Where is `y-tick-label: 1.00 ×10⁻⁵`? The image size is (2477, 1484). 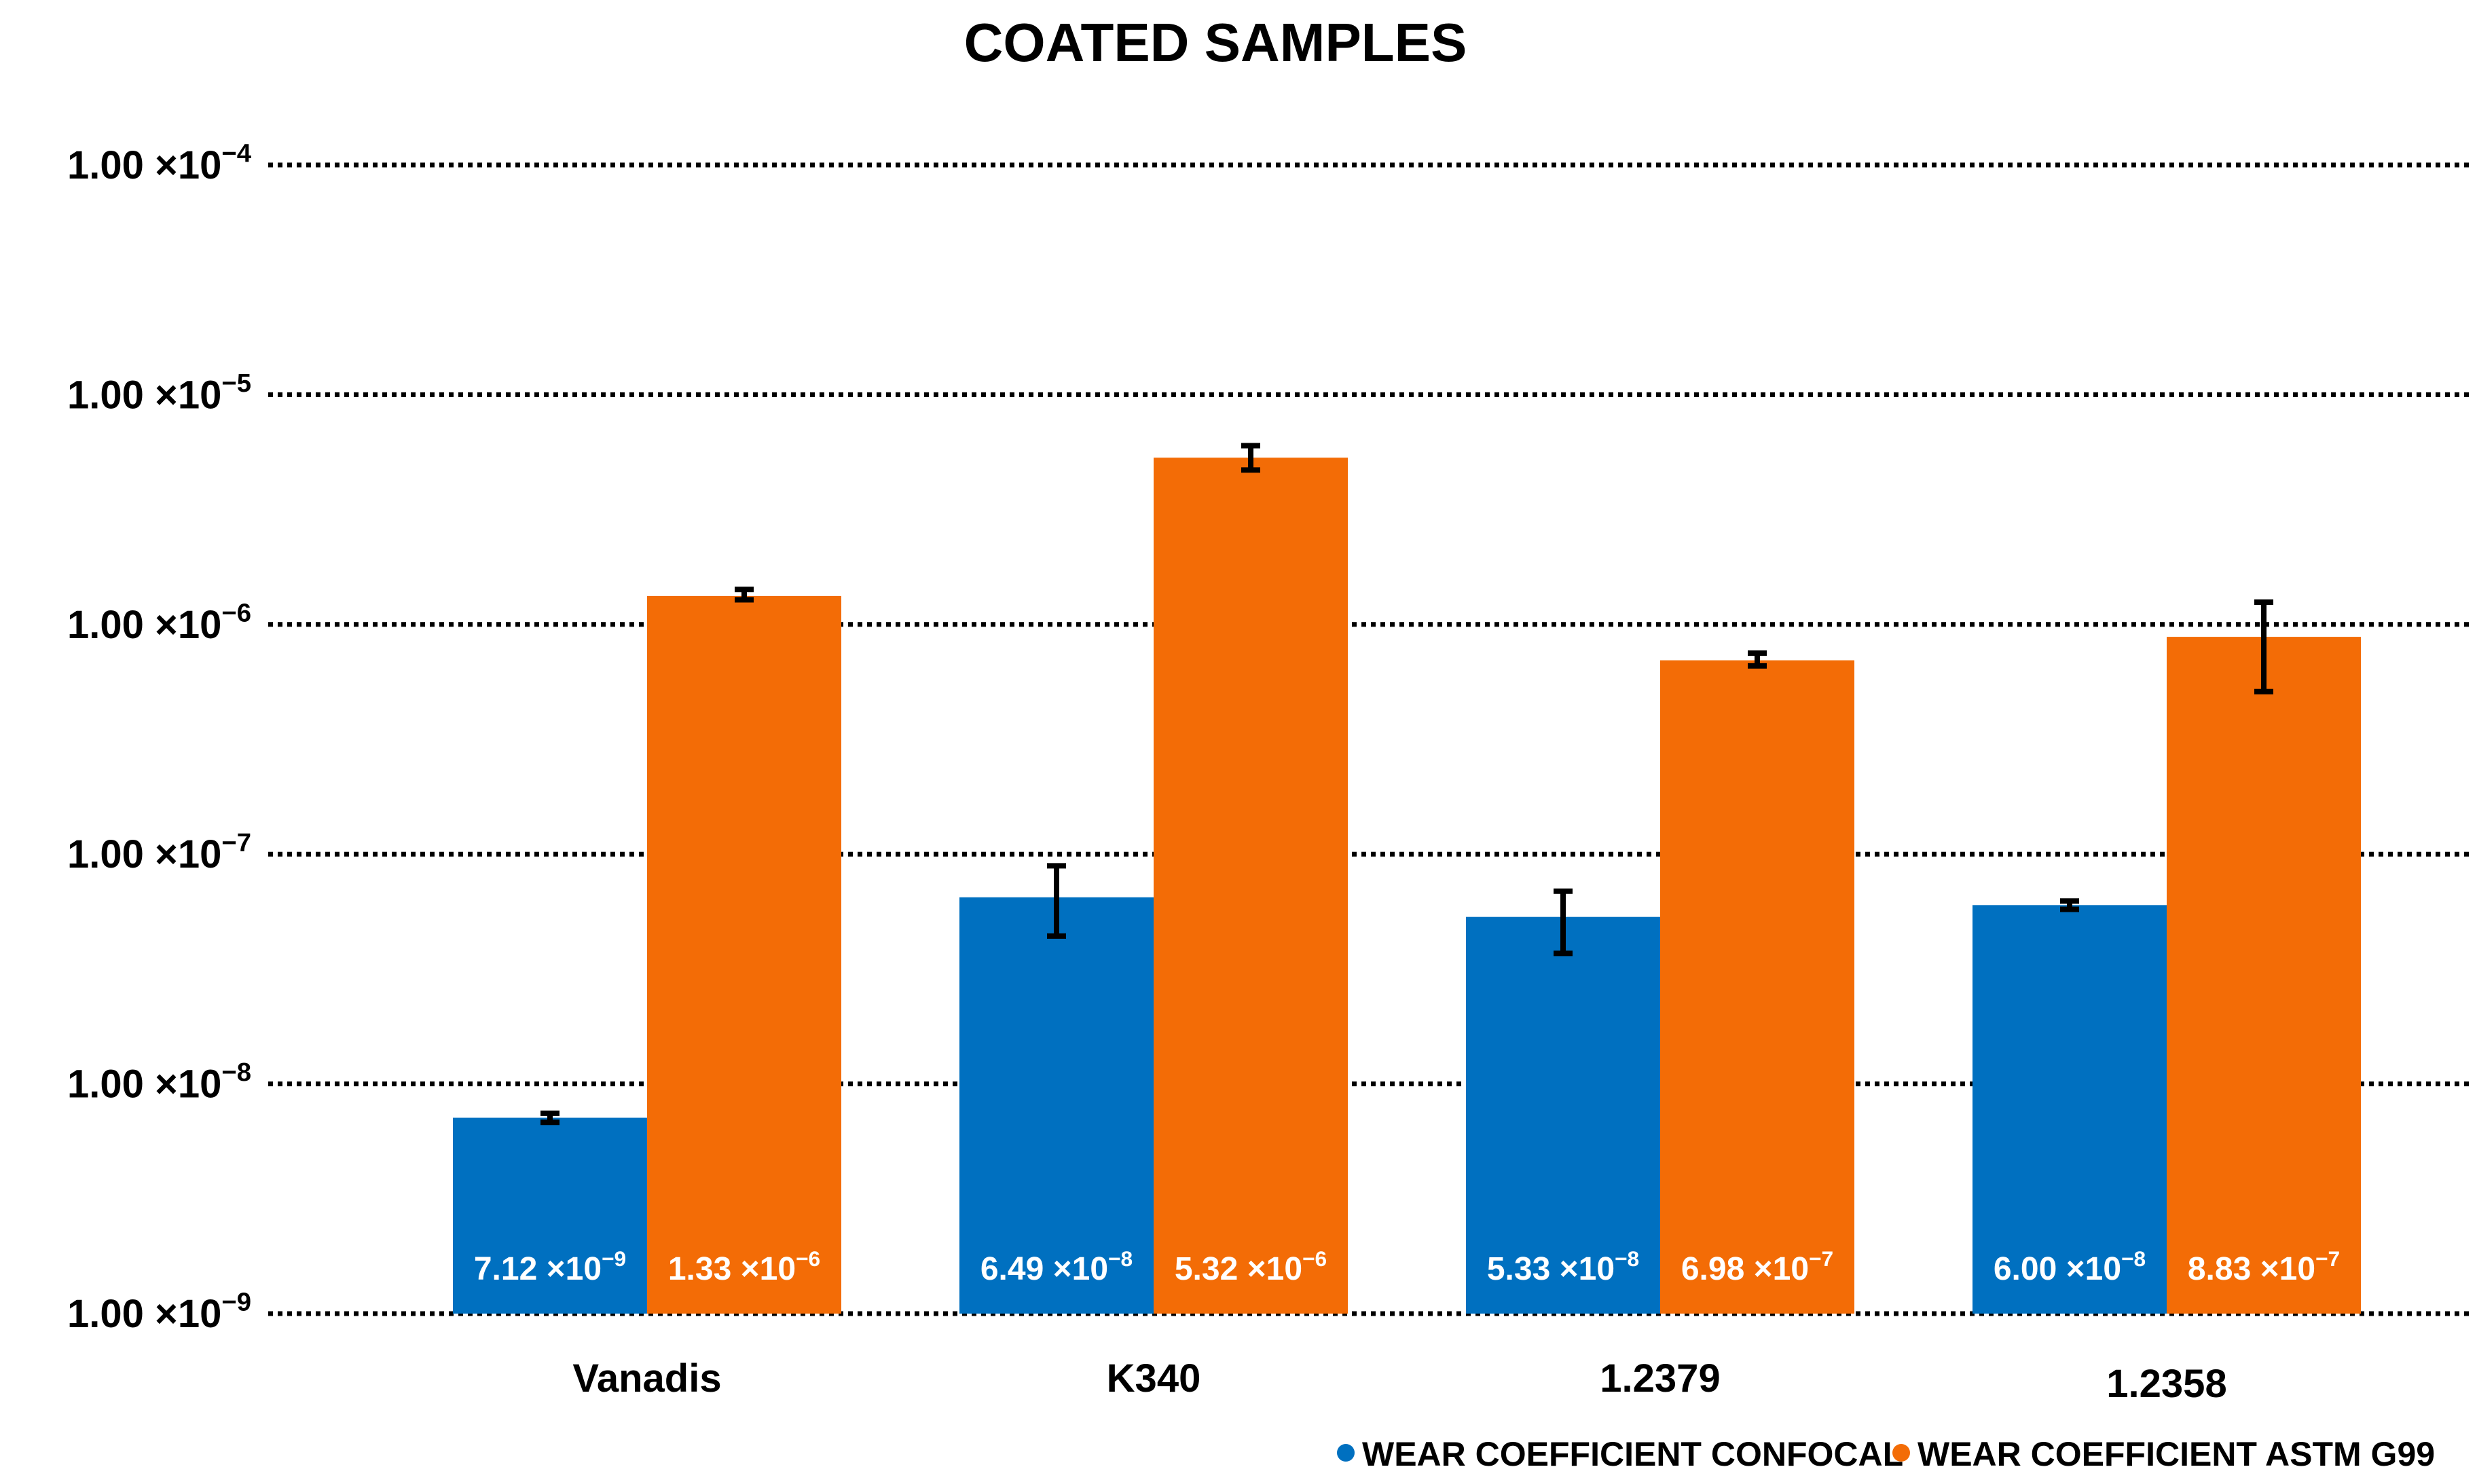
y-tick-label: 1.00 ×10⁻⁵ is located at coordinates (159, 393).